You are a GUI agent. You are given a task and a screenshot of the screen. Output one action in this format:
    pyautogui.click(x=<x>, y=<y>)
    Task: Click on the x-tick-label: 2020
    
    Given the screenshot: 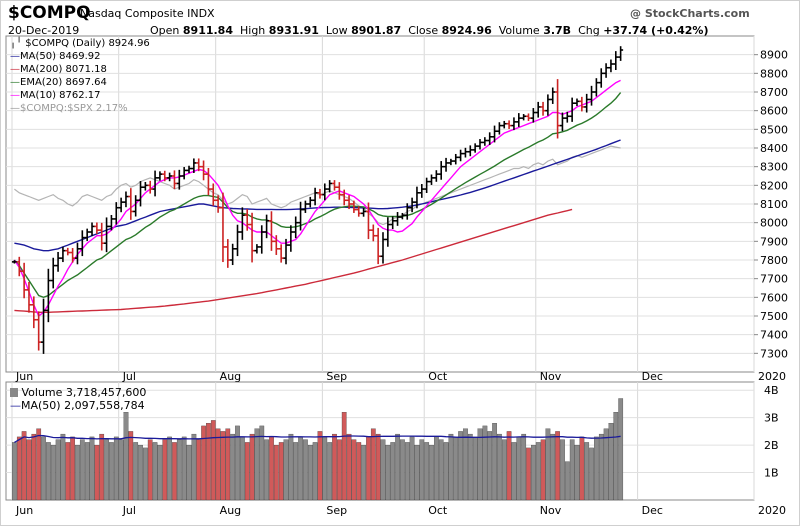 What is the action you would take?
    pyautogui.click(x=772, y=376)
    